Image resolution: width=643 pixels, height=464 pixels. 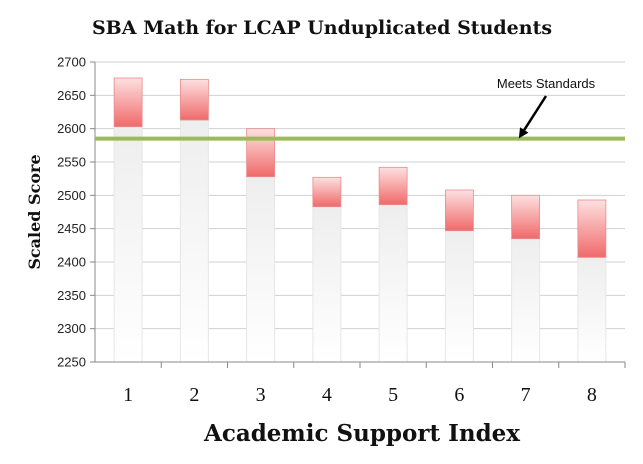 What do you see at coordinates (393, 395) in the screenshot?
I see `x-tick-label: 5` at bounding box center [393, 395].